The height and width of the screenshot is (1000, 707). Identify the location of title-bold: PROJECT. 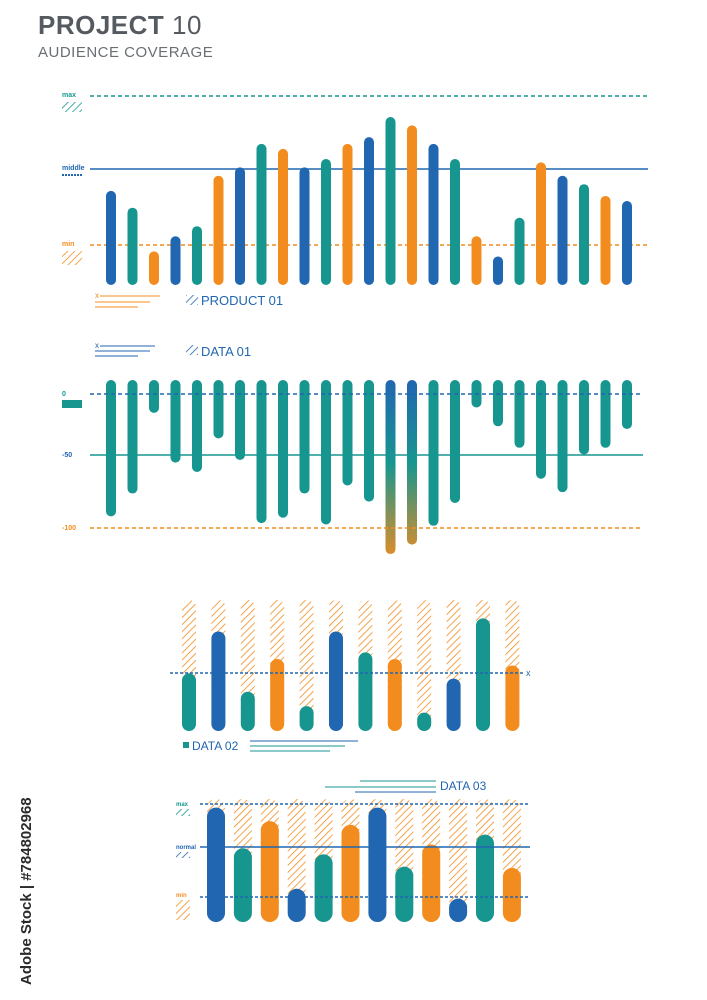
(101, 25).